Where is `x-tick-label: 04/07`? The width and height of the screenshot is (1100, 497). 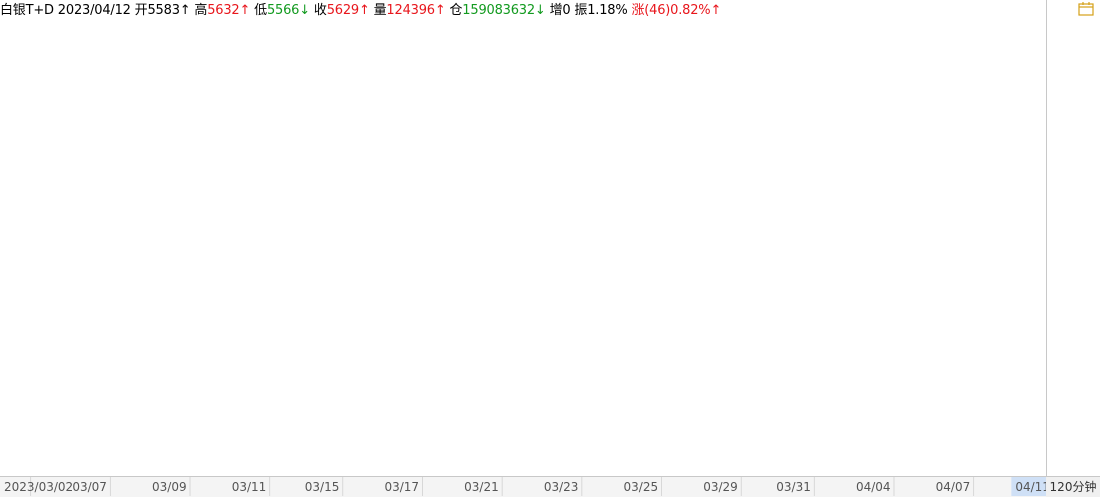
x-tick-label: 04/07 is located at coordinates (953, 487).